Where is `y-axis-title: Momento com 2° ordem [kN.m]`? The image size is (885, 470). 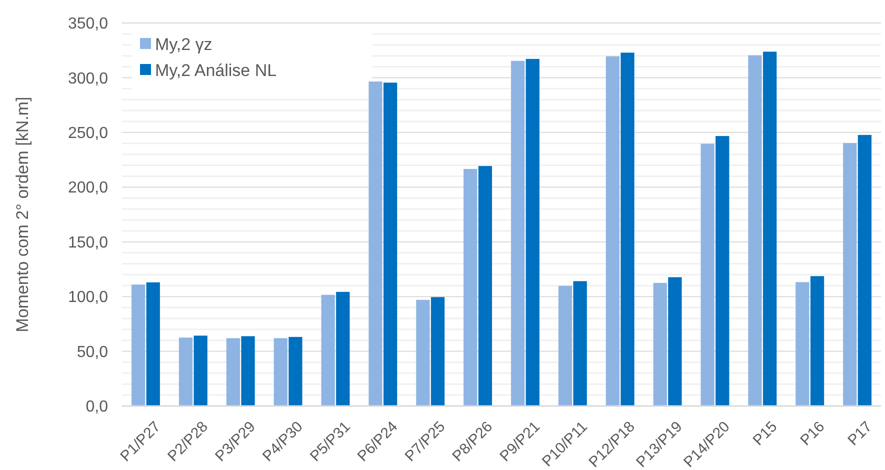 y-axis-title: Momento com 2° ordem [kN.m] is located at coordinates (22, 214).